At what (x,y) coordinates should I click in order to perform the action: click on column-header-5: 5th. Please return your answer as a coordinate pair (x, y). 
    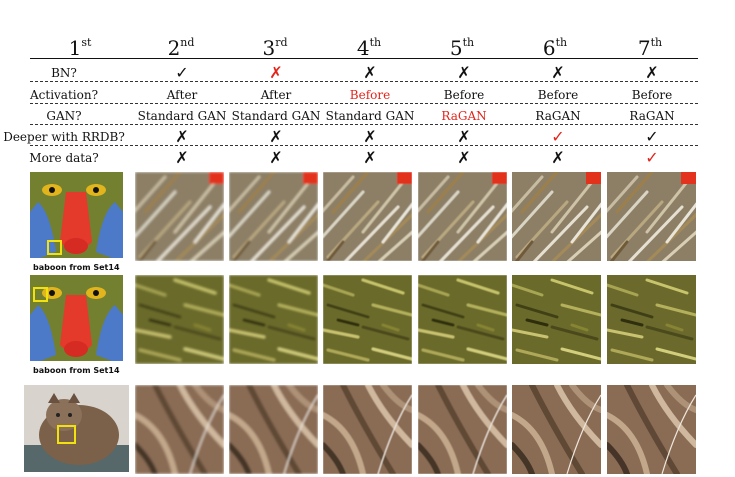
    Looking at the image, I should click on (462, 48).